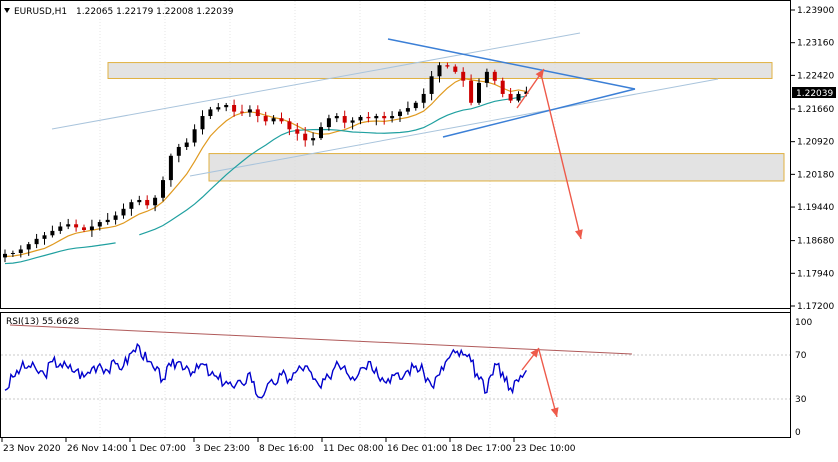 The width and height of the screenshot is (838, 462). Describe the element at coordinates (815, 175) in the screenshot. I see `price-tick-label: 1.20180` at that location.